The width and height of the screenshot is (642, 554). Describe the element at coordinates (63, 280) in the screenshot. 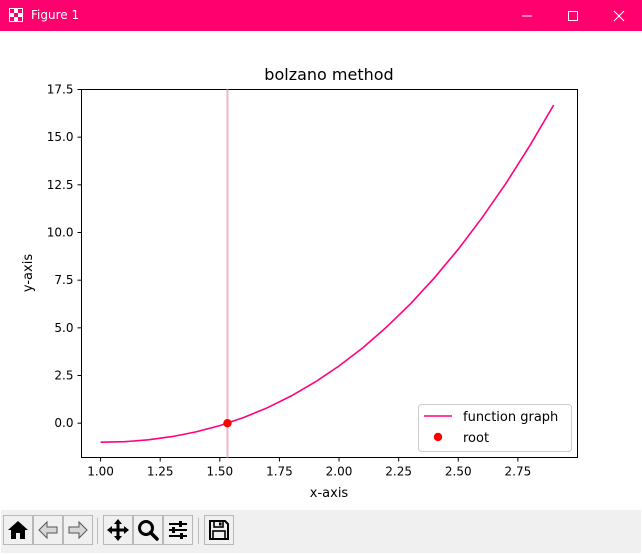

I see `y-tick-label: 7.5` at that location.